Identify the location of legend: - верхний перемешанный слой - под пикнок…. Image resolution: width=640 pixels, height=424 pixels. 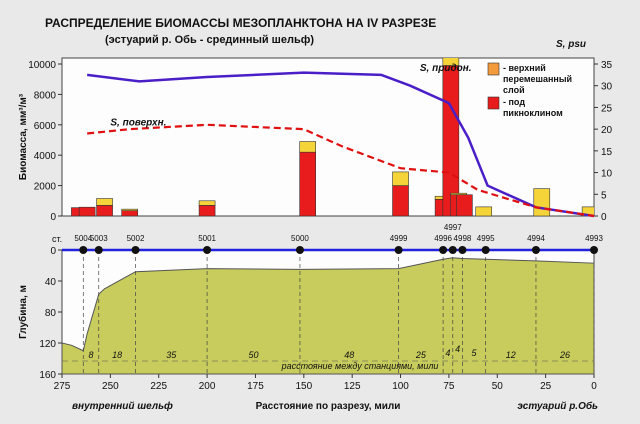
(529, 90).